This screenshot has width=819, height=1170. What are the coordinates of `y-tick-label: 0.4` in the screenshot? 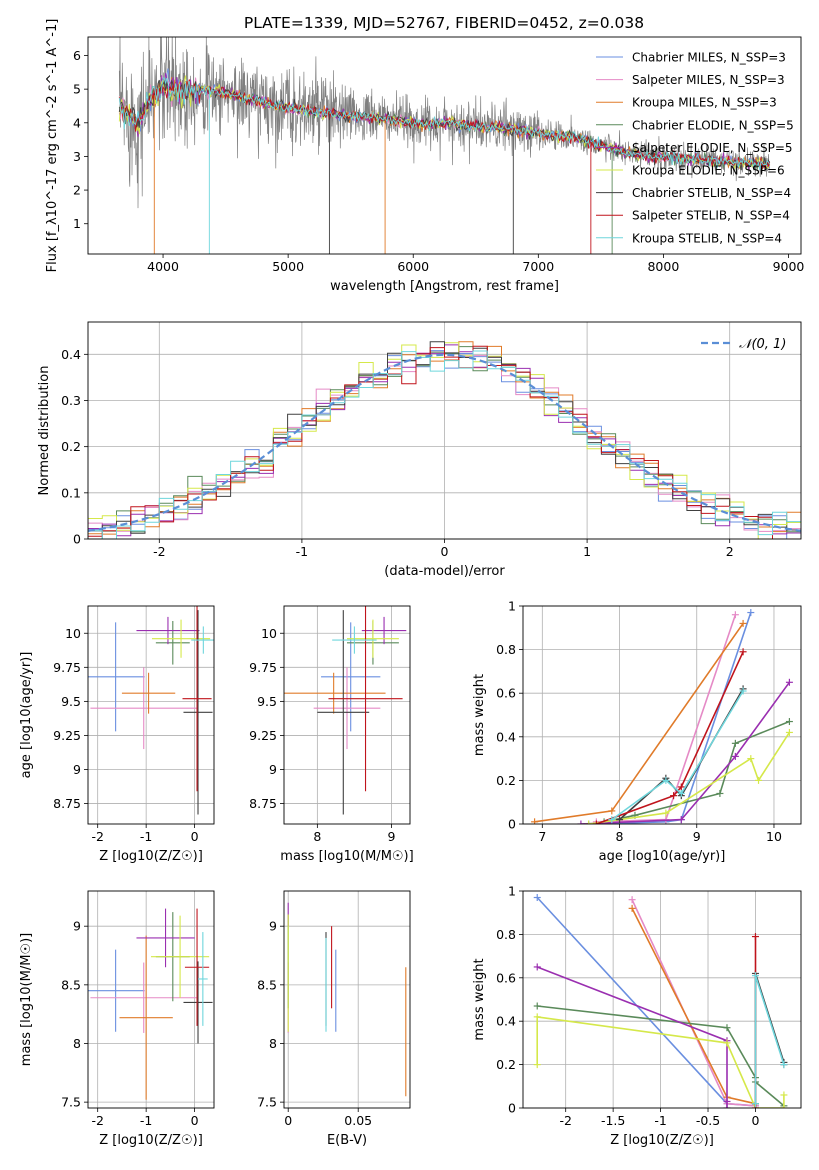 It's located at (506, 736).